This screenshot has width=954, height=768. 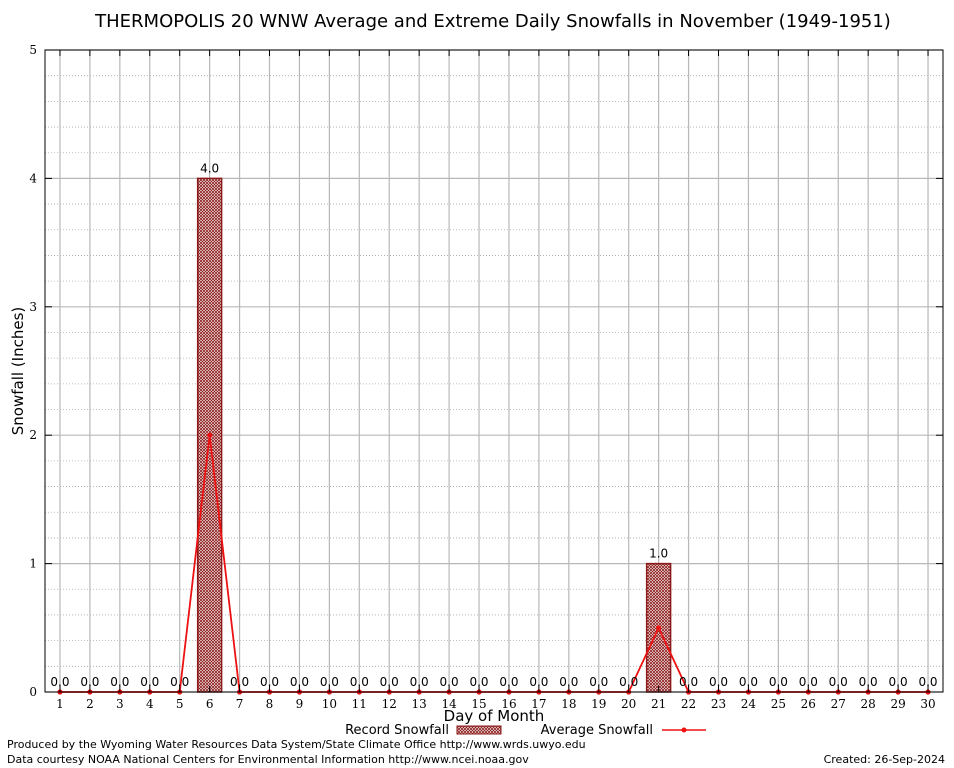 I want to click on x-tick-label: 10, so click(x=329, y=704).